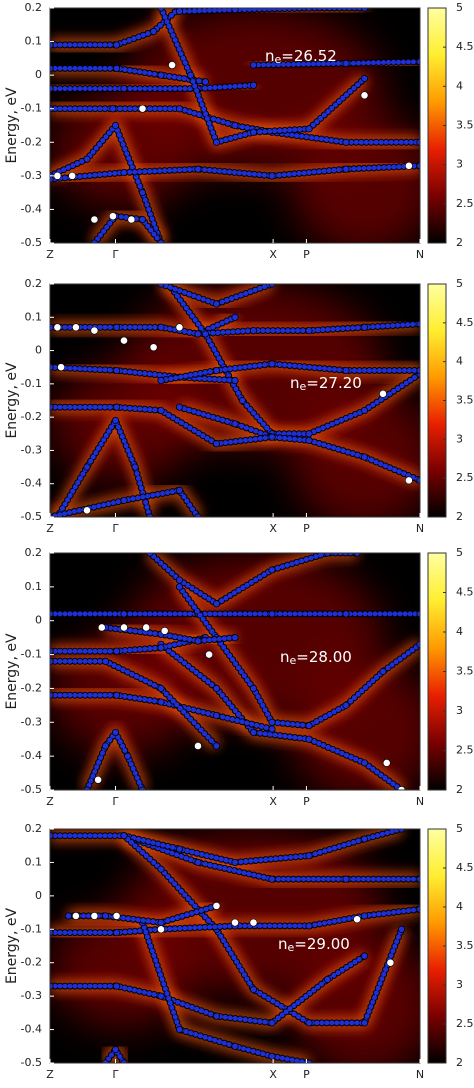 This screenshot has height=1088, width=474. Describe the element at coordinates (459, 164) in the screenshot. I see `colorbar-tick-label: 3` at that location.